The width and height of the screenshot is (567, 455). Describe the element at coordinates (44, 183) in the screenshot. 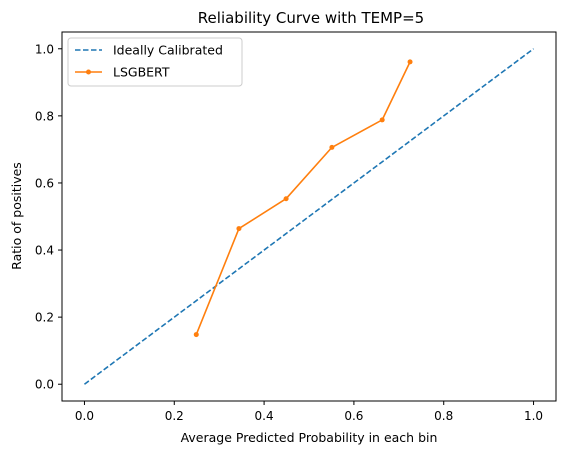

I see `y-tick-label: 0.6` at that location.